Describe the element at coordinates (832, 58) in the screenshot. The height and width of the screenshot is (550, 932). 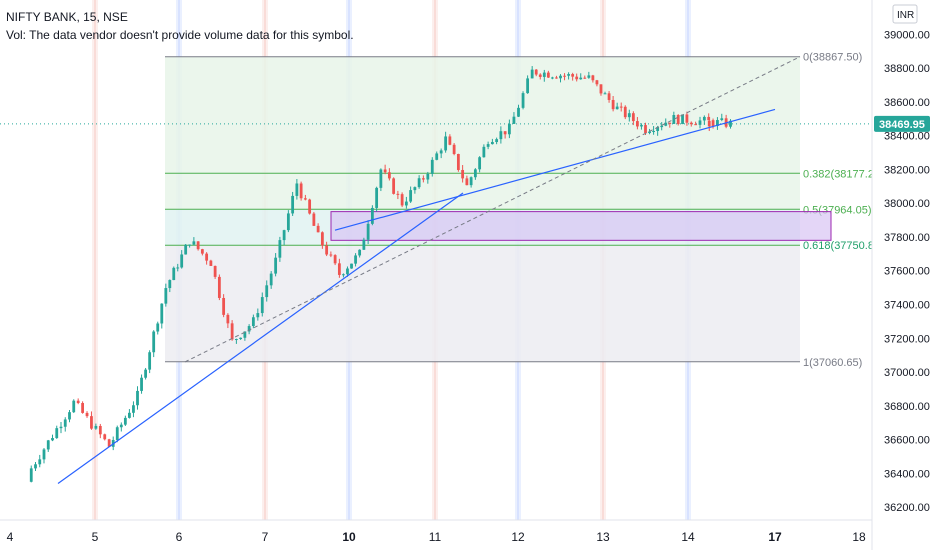
I see `fib-level-label: 0(38867.50)` at that location.